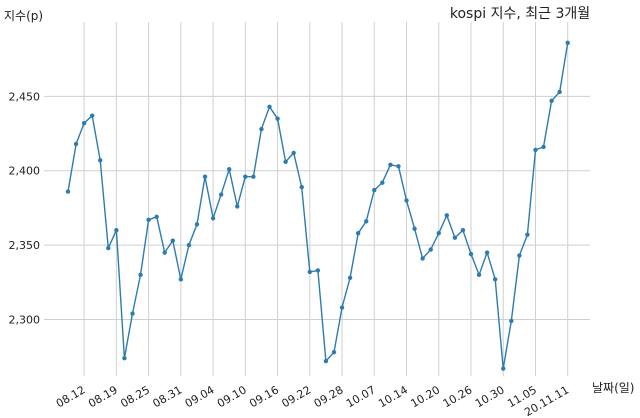  What do you see at coordinates (23, 16) in the screenshot?
I see `y-axis-label: 지수(p)` at bounding box center [23, 16].